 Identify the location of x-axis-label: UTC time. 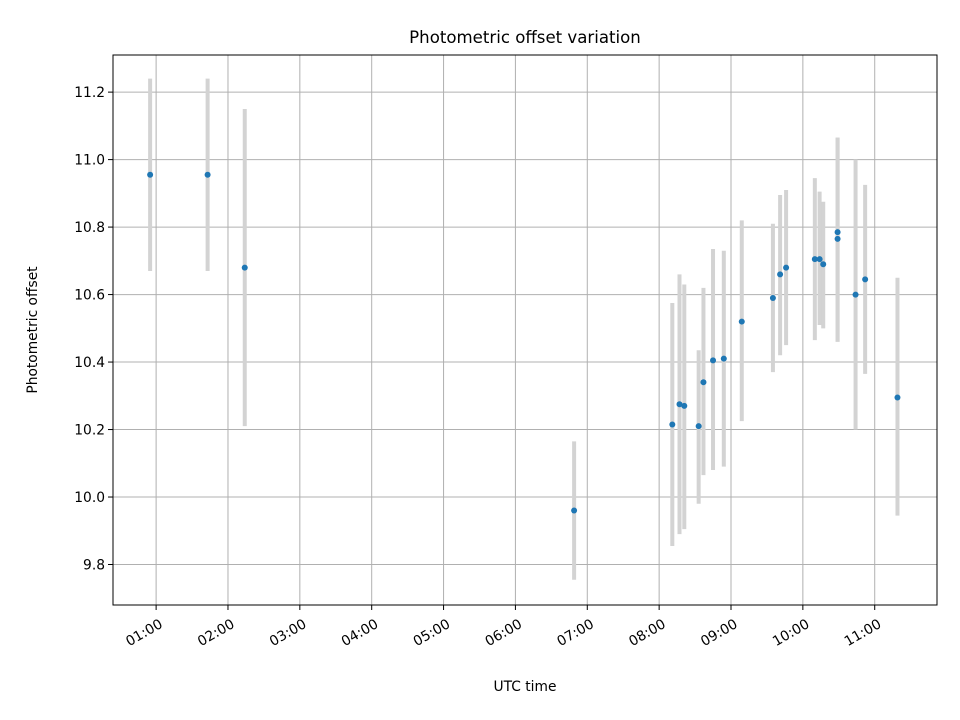
(525, 687).